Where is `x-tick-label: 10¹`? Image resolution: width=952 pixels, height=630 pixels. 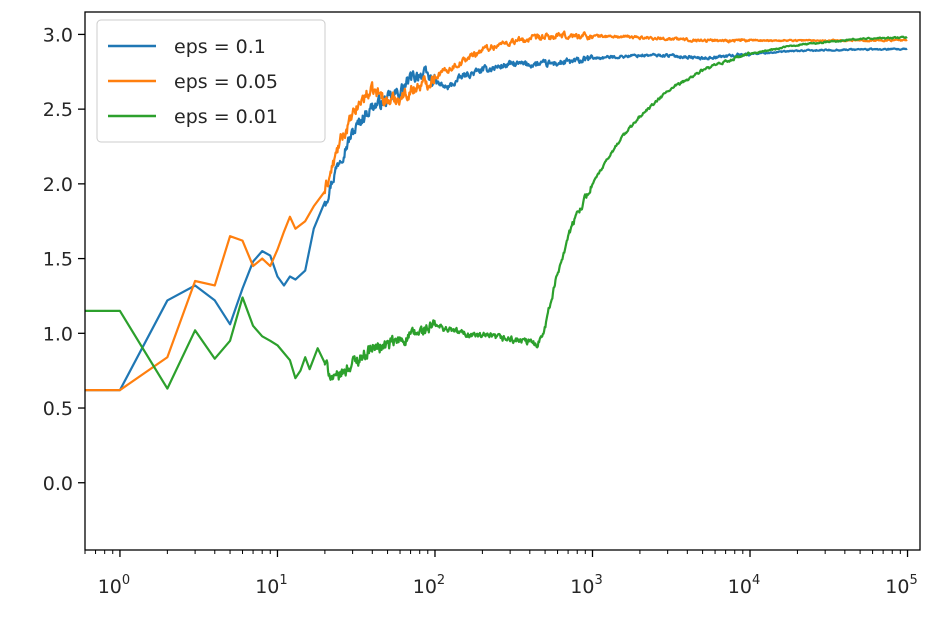 x-tick-label: 10¹ is located at coordinates (271, 585).